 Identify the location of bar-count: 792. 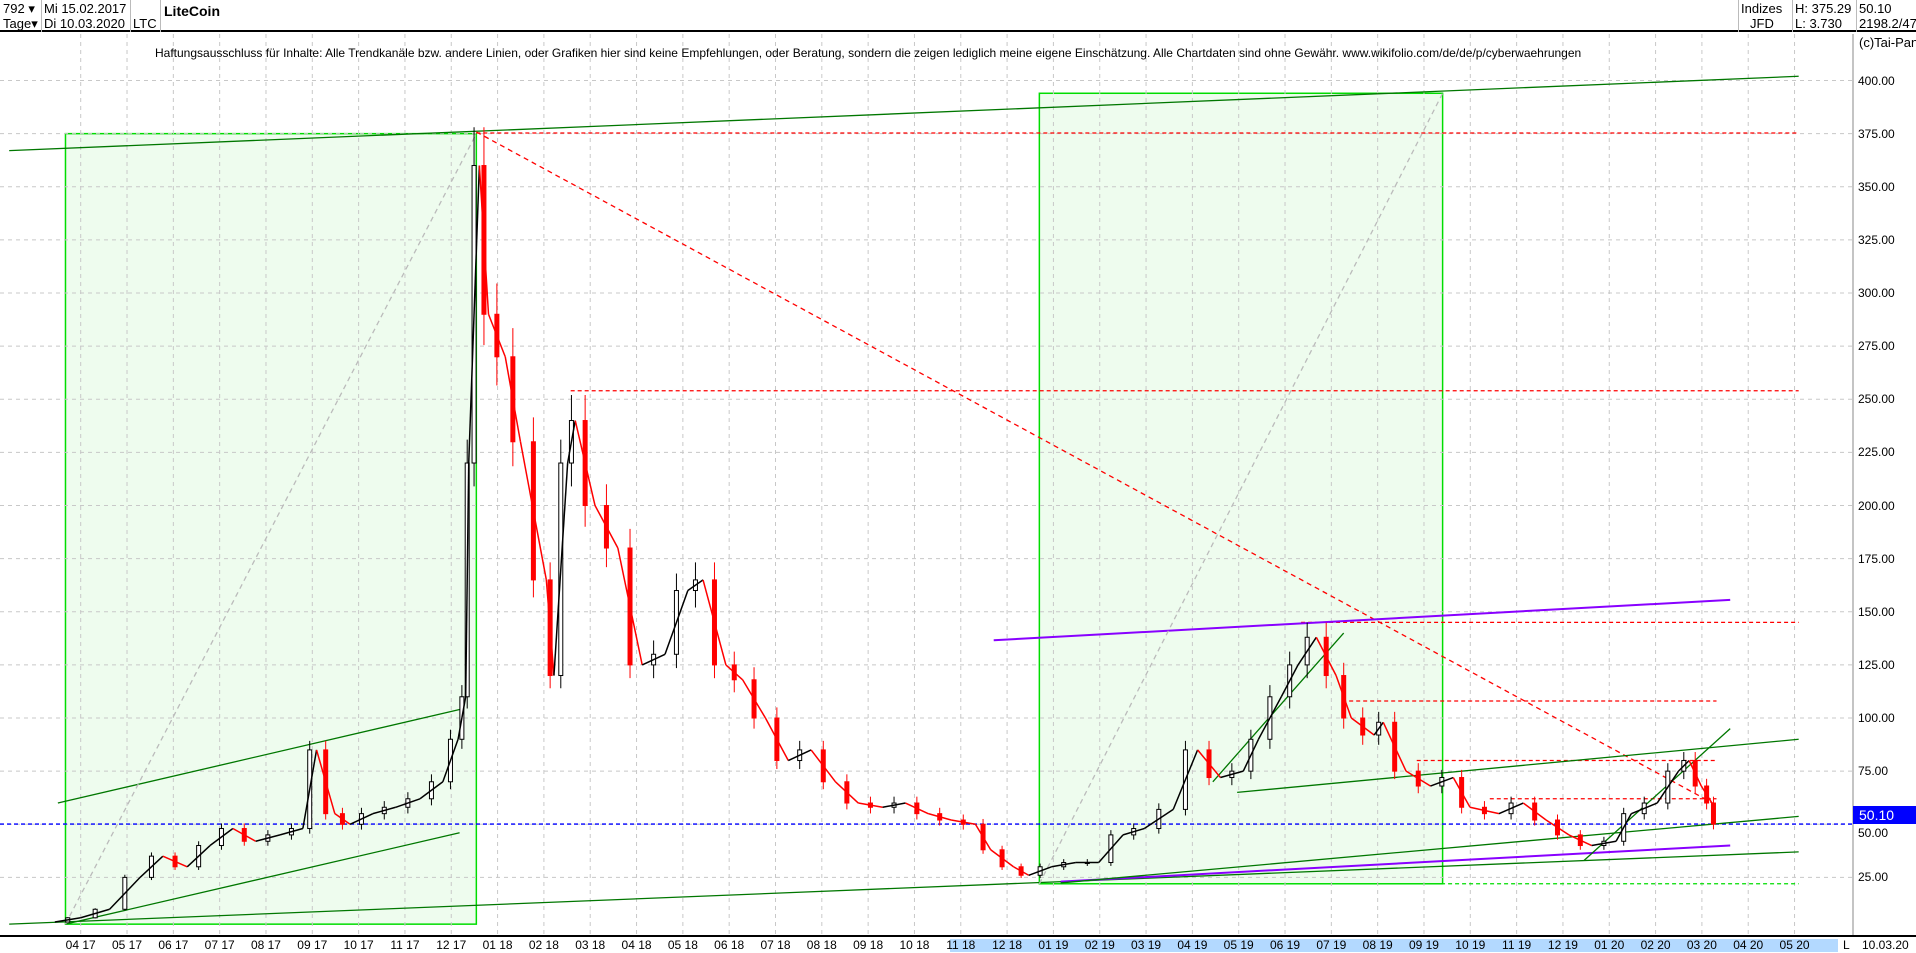
(14, 8).